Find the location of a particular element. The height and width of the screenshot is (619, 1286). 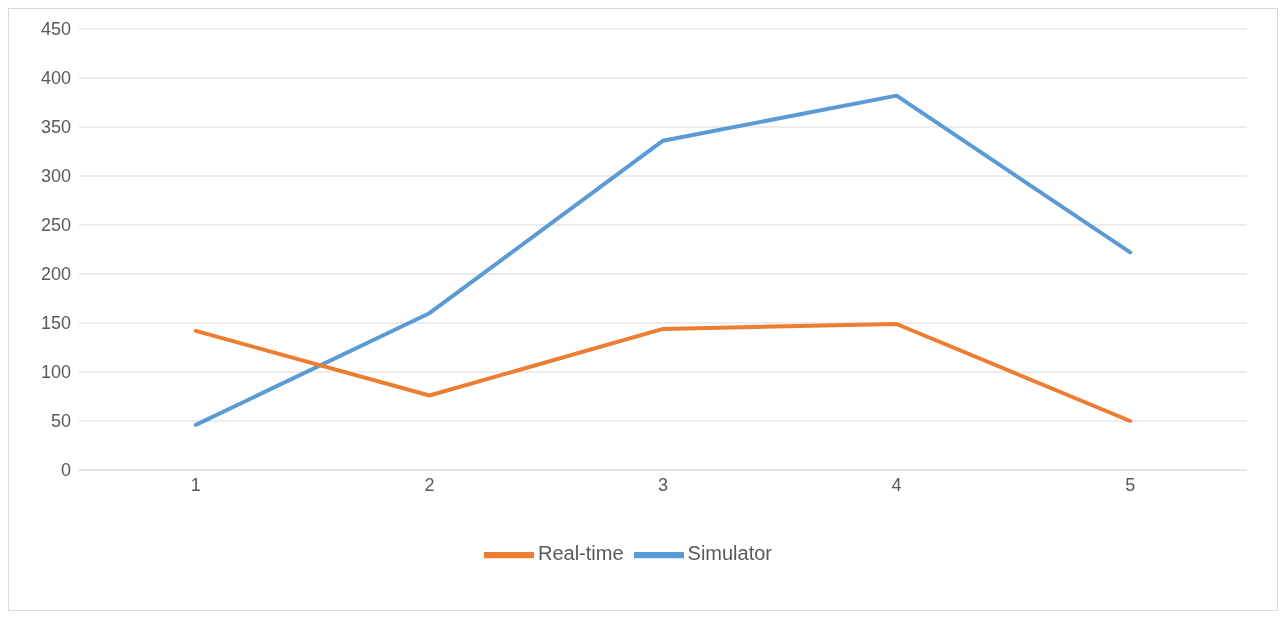

y-tick-label: 100 is located at coordinates (55, 372).